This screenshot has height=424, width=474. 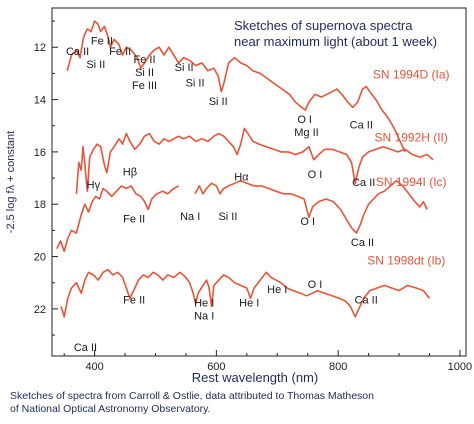 I want to click on x-tick-label: 800, so click(x=338, y=367).